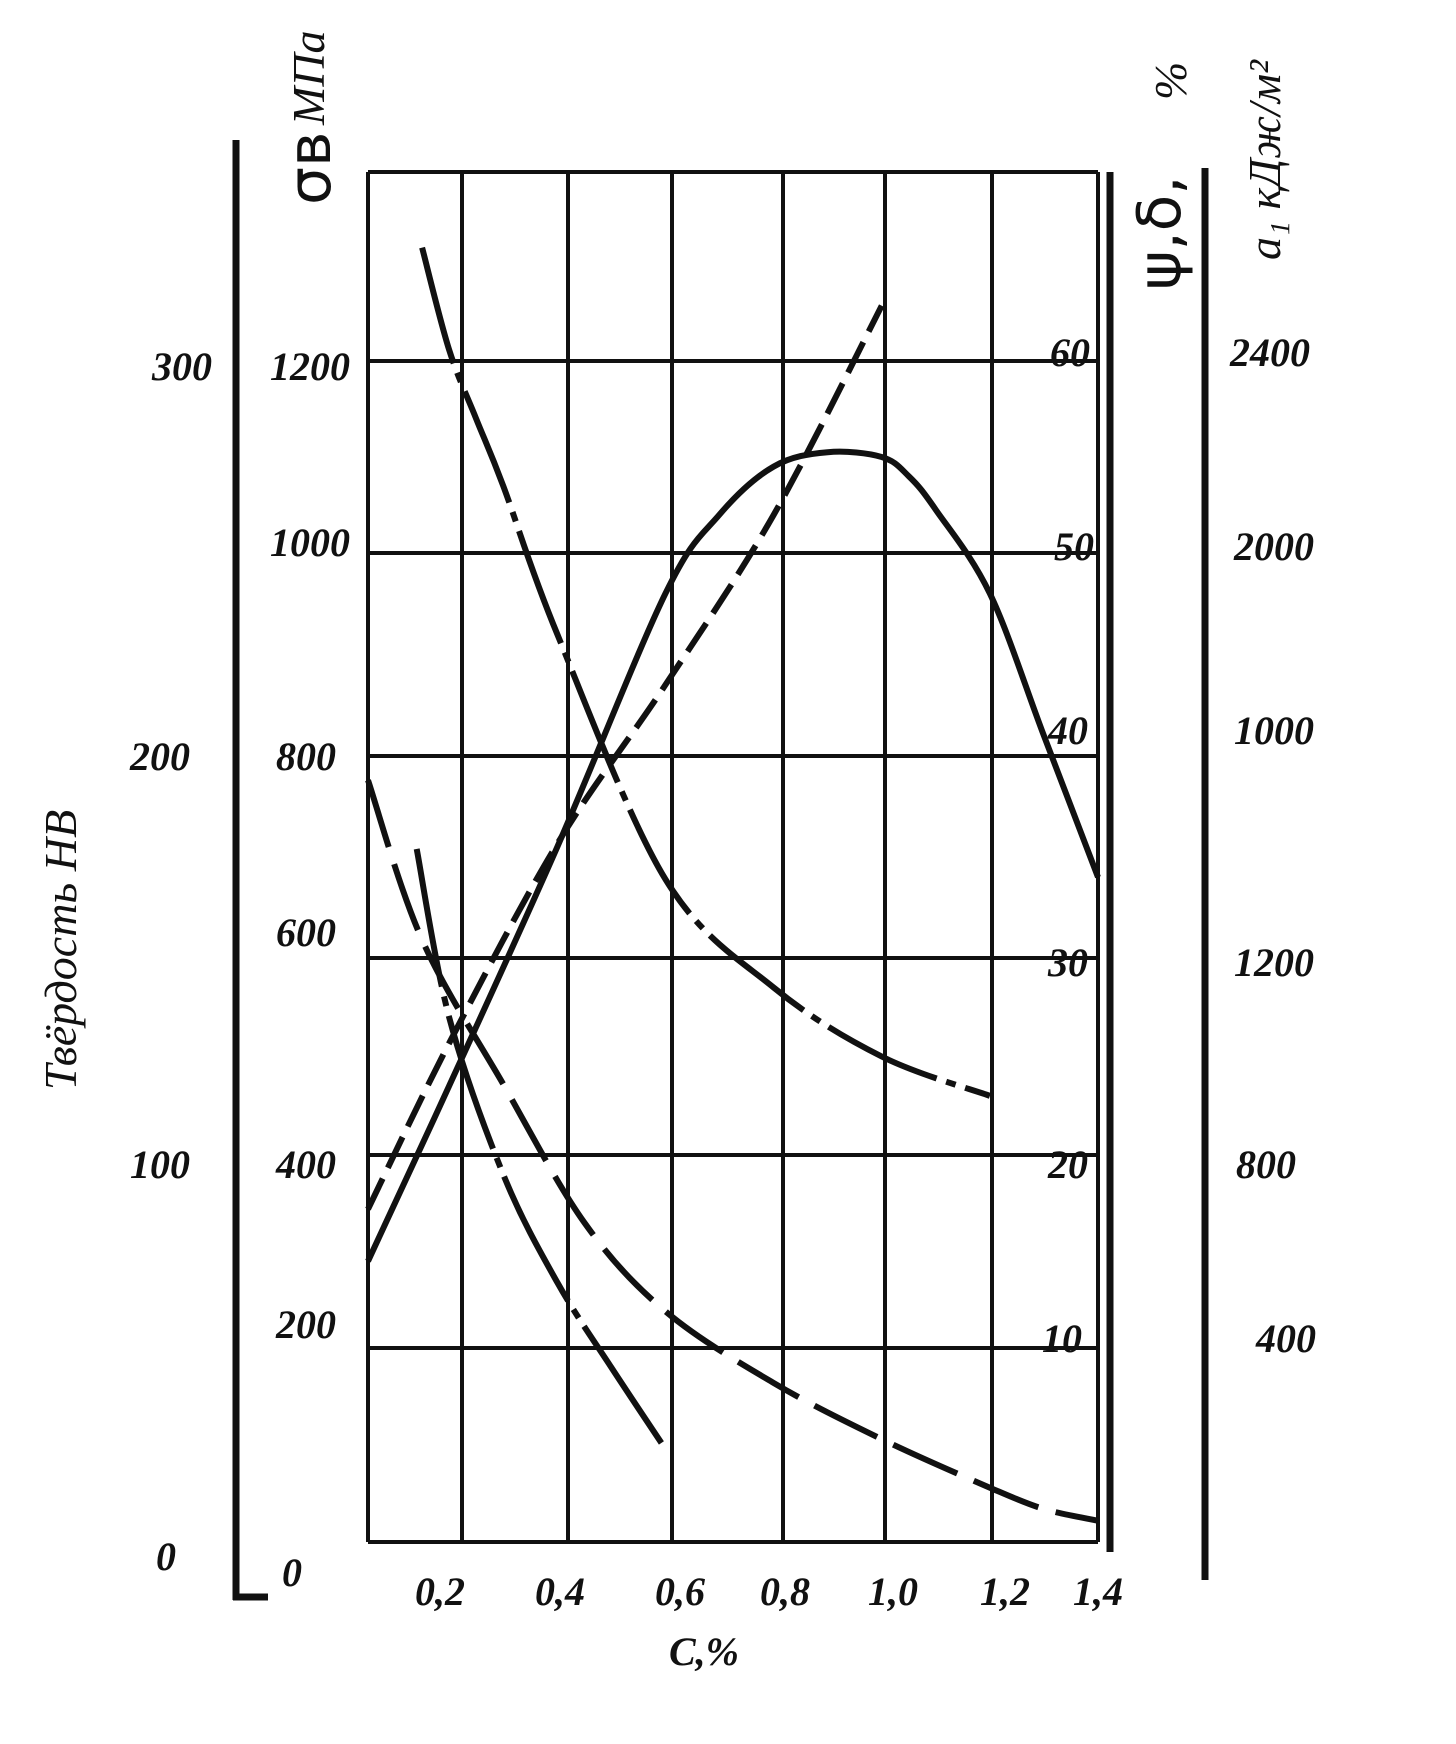  I want to click on hb-tick-label: 100, so click(160, 1164).